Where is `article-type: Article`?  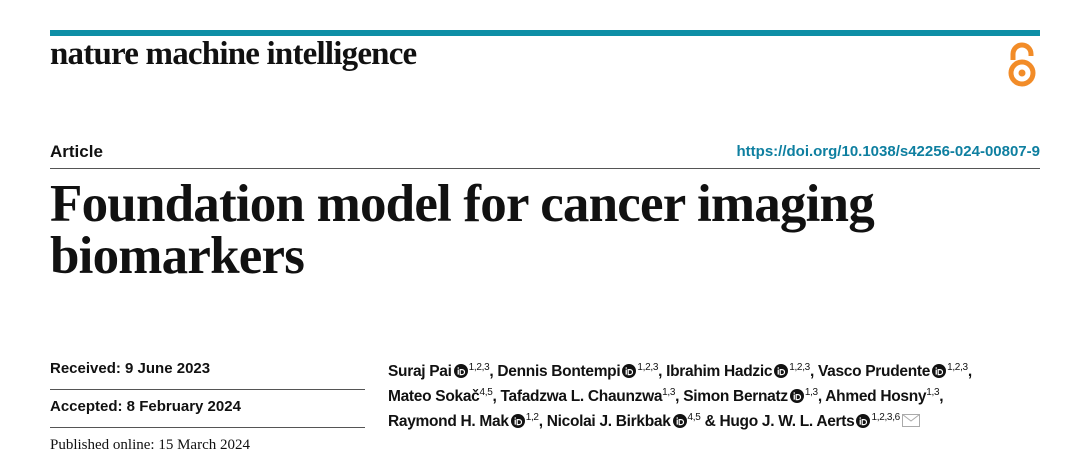 article-type: Article is located at coordinates (76, 151).